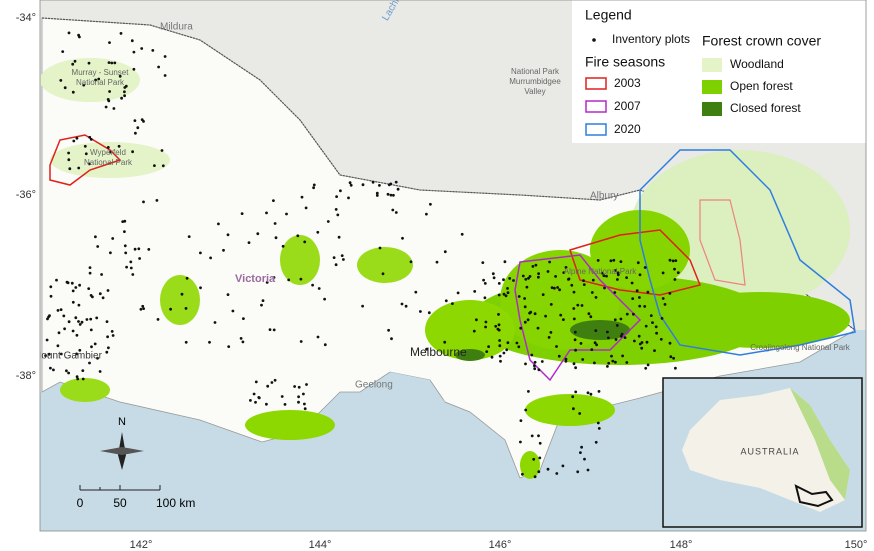 The width and height of the screenshot is (874, 551). Describe the element at coordinates (136, 497) in the screenshot. I see `scale-bar: 0 50 100 km` at that location.